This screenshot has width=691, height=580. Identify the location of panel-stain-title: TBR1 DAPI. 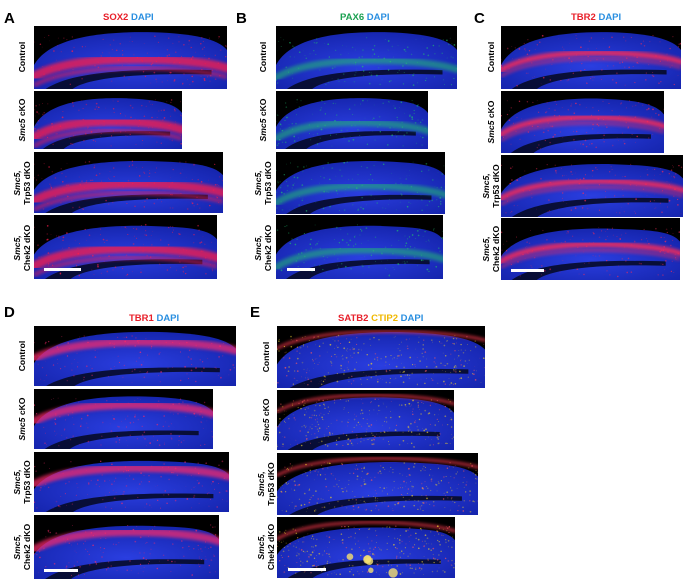
(154, 318).